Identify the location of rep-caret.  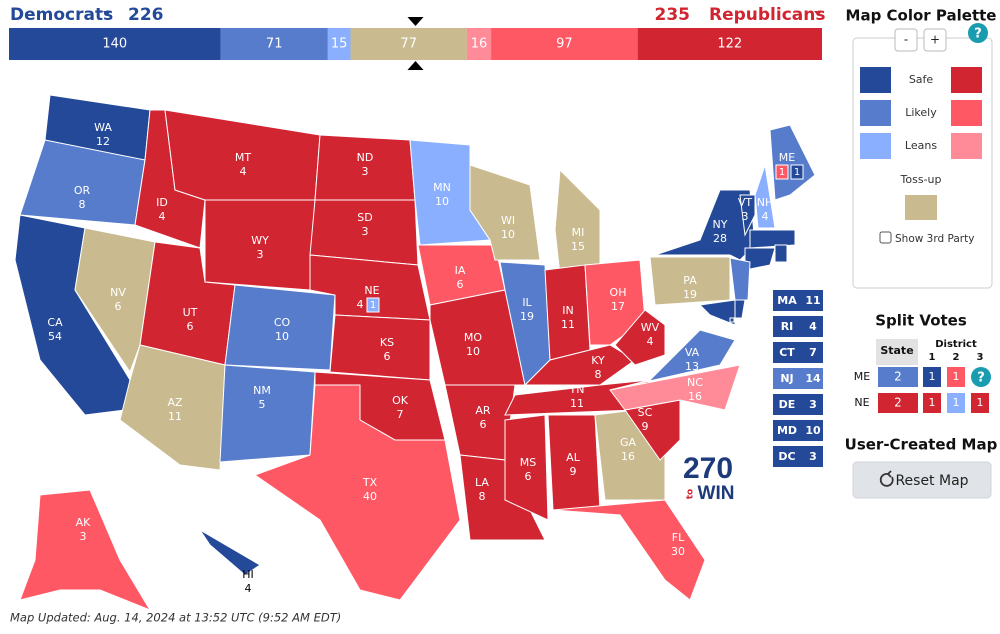
(818, 13).